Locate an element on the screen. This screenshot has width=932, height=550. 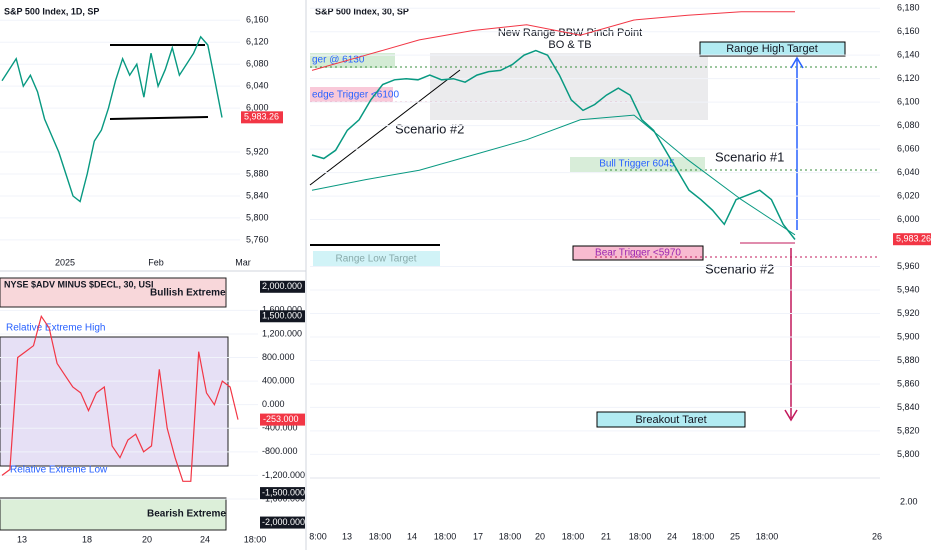
y-tick-label: 6,040 is located at coordinates (908, 172).